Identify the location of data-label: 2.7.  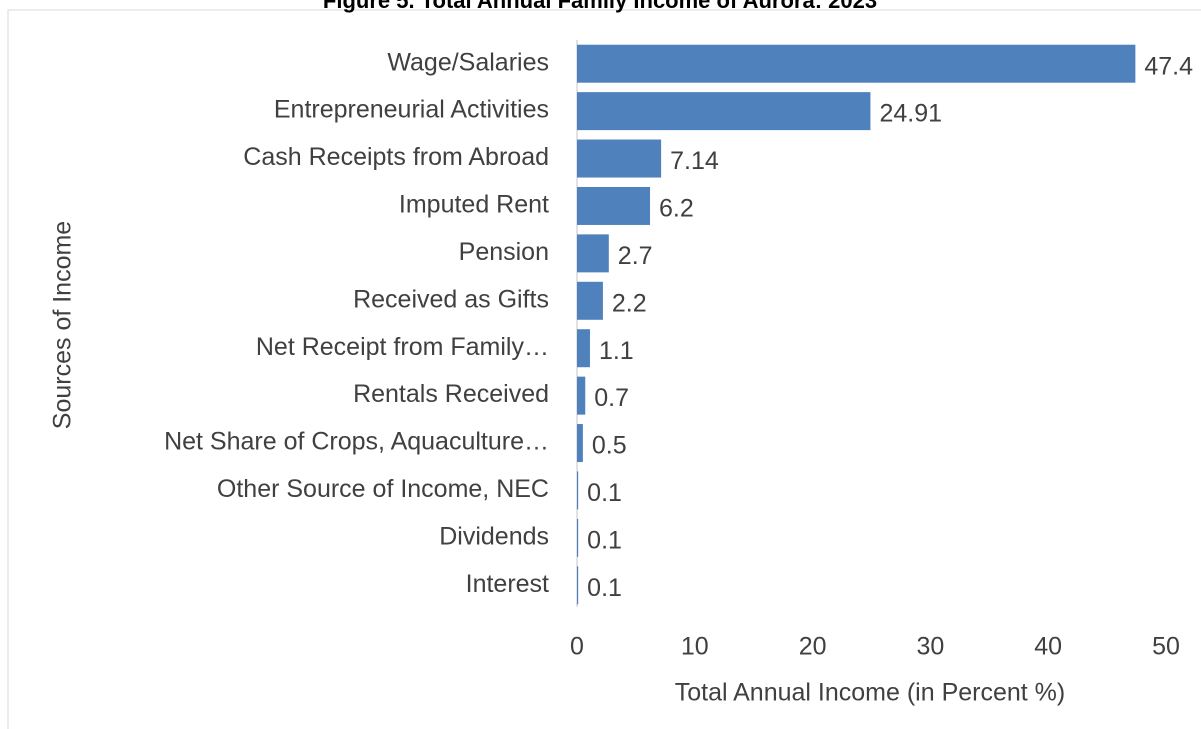
(635, 256).